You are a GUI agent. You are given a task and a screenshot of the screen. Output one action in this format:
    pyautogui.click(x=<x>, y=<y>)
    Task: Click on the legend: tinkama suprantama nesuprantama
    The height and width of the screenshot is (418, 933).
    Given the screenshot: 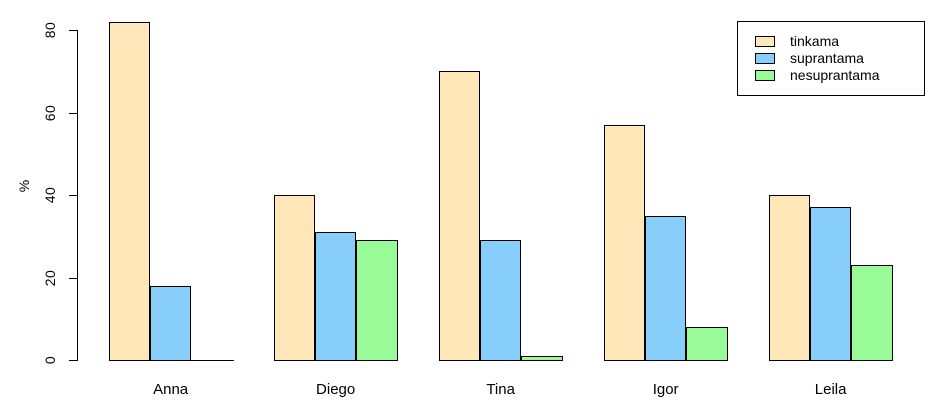 What is the action you would take?
    pyautogui.click(x=831, y=58)
    